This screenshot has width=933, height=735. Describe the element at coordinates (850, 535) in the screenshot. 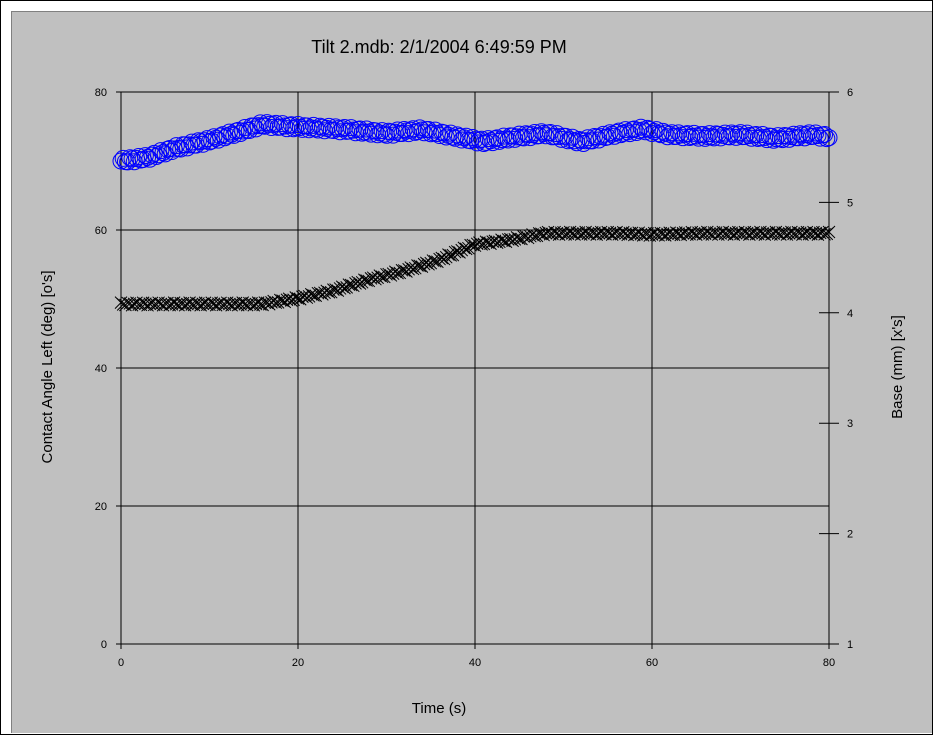

I see `y2-tick-label: 2` at that location.